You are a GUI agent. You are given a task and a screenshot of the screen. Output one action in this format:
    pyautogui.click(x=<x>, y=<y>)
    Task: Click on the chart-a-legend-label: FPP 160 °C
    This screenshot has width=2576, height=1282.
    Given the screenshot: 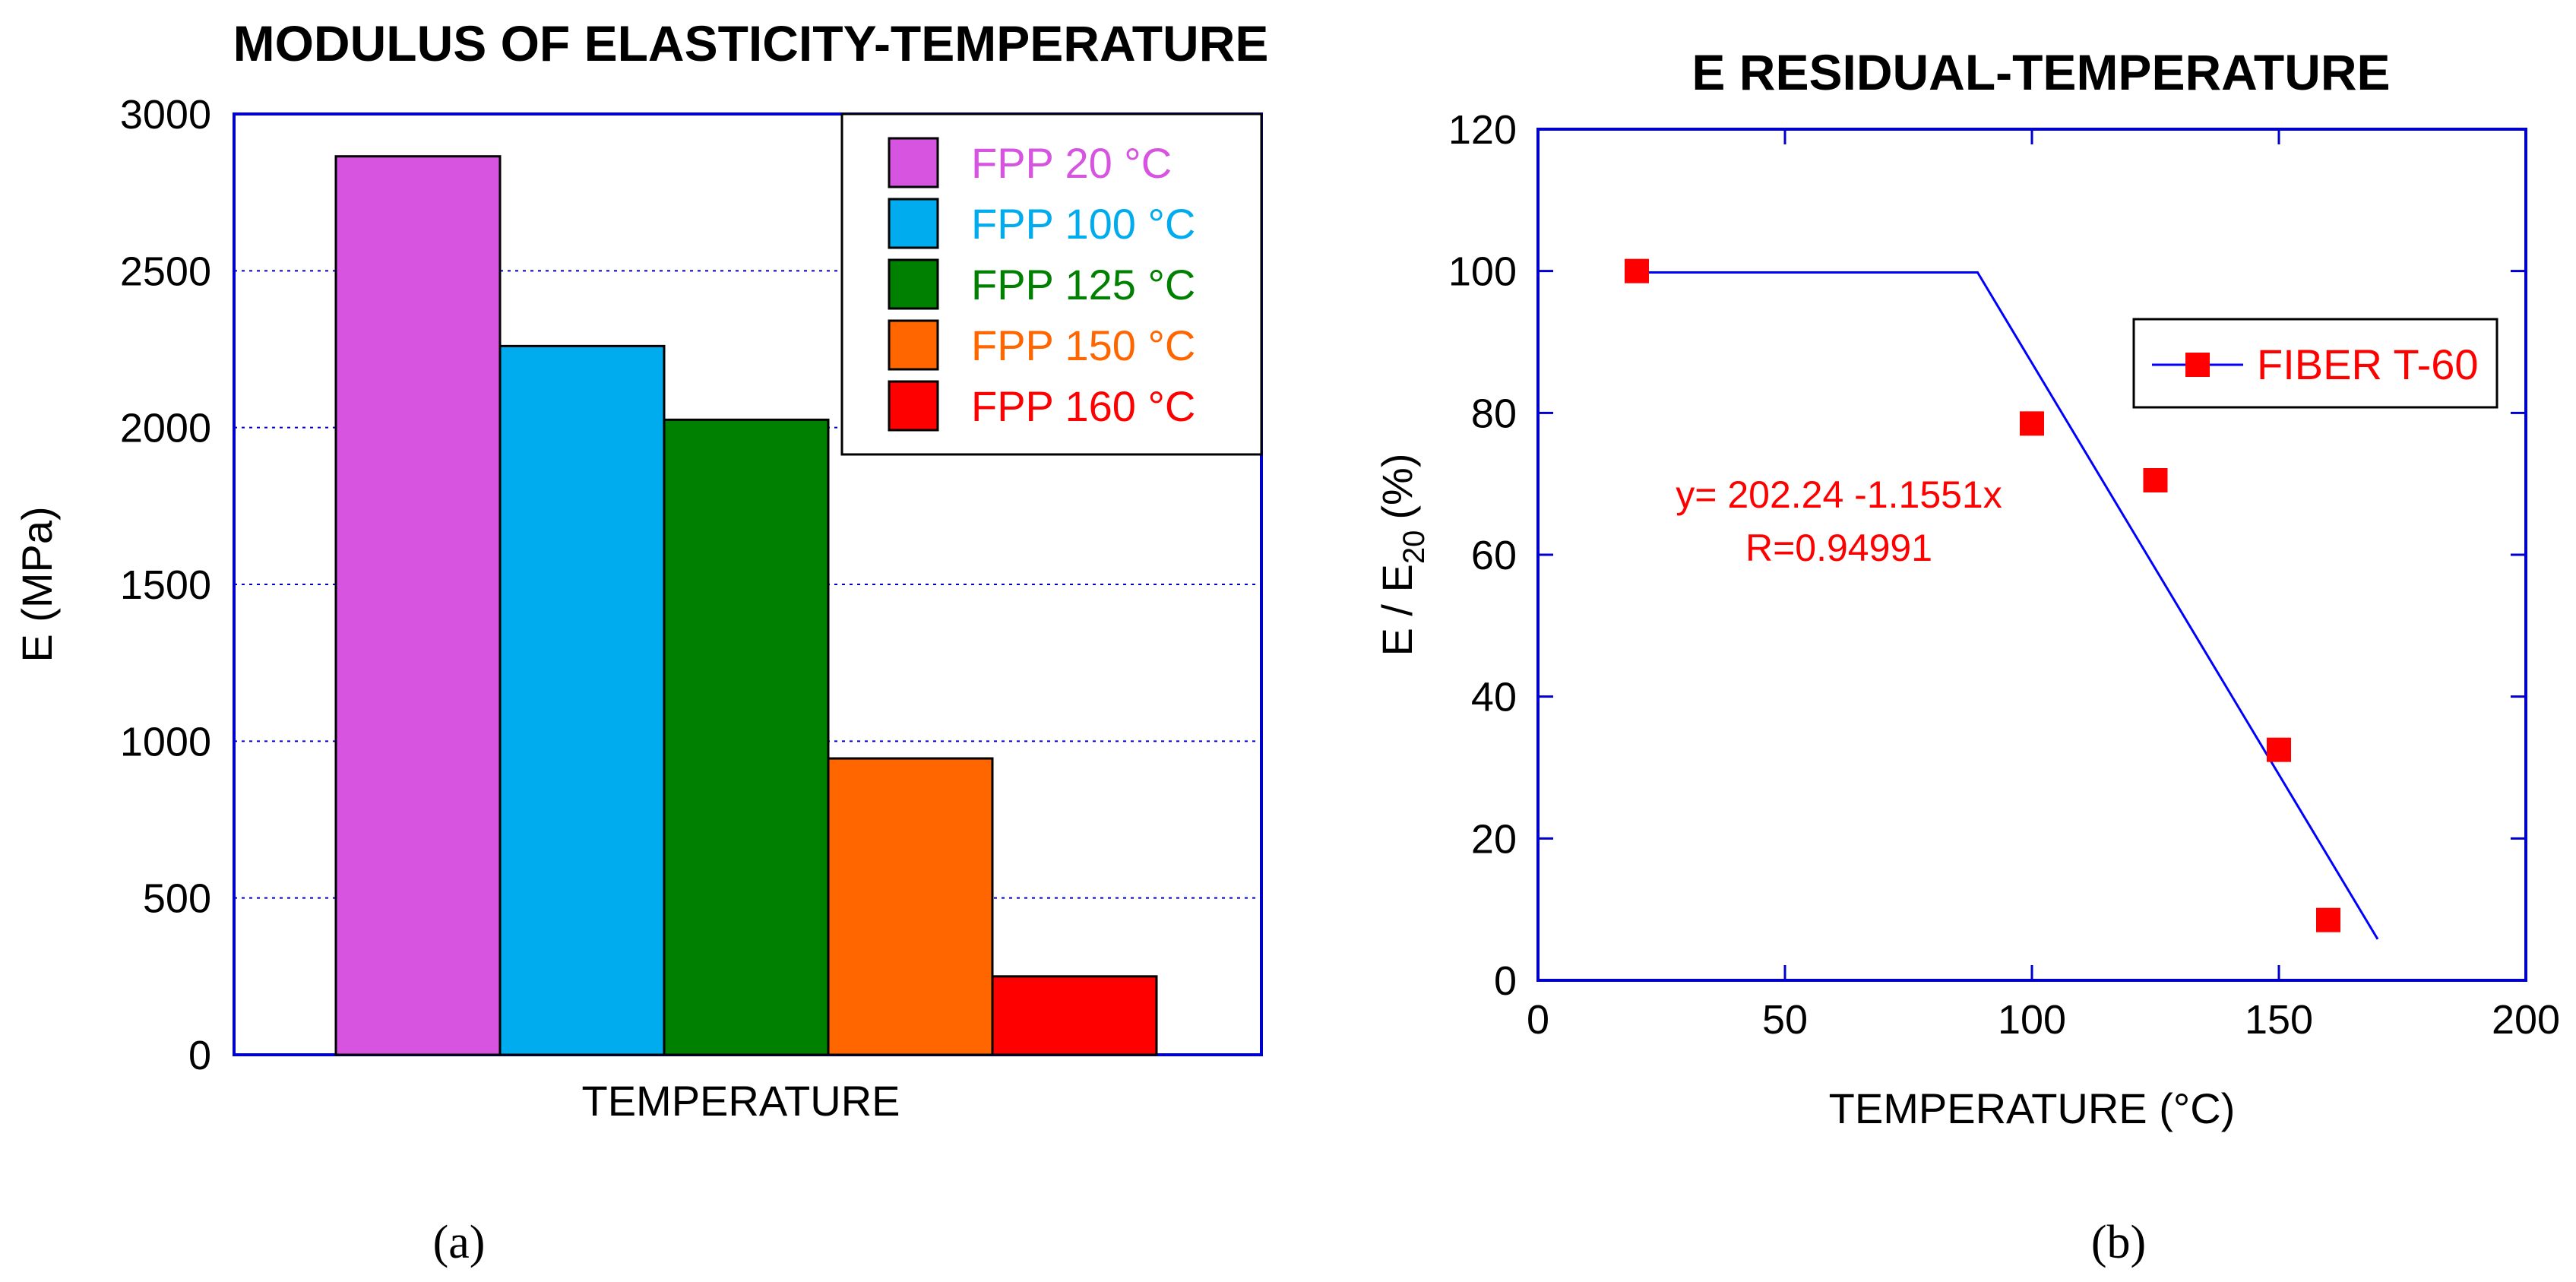 What is the action you would take?
    pyautogui.click(x=1083, y=406)
    